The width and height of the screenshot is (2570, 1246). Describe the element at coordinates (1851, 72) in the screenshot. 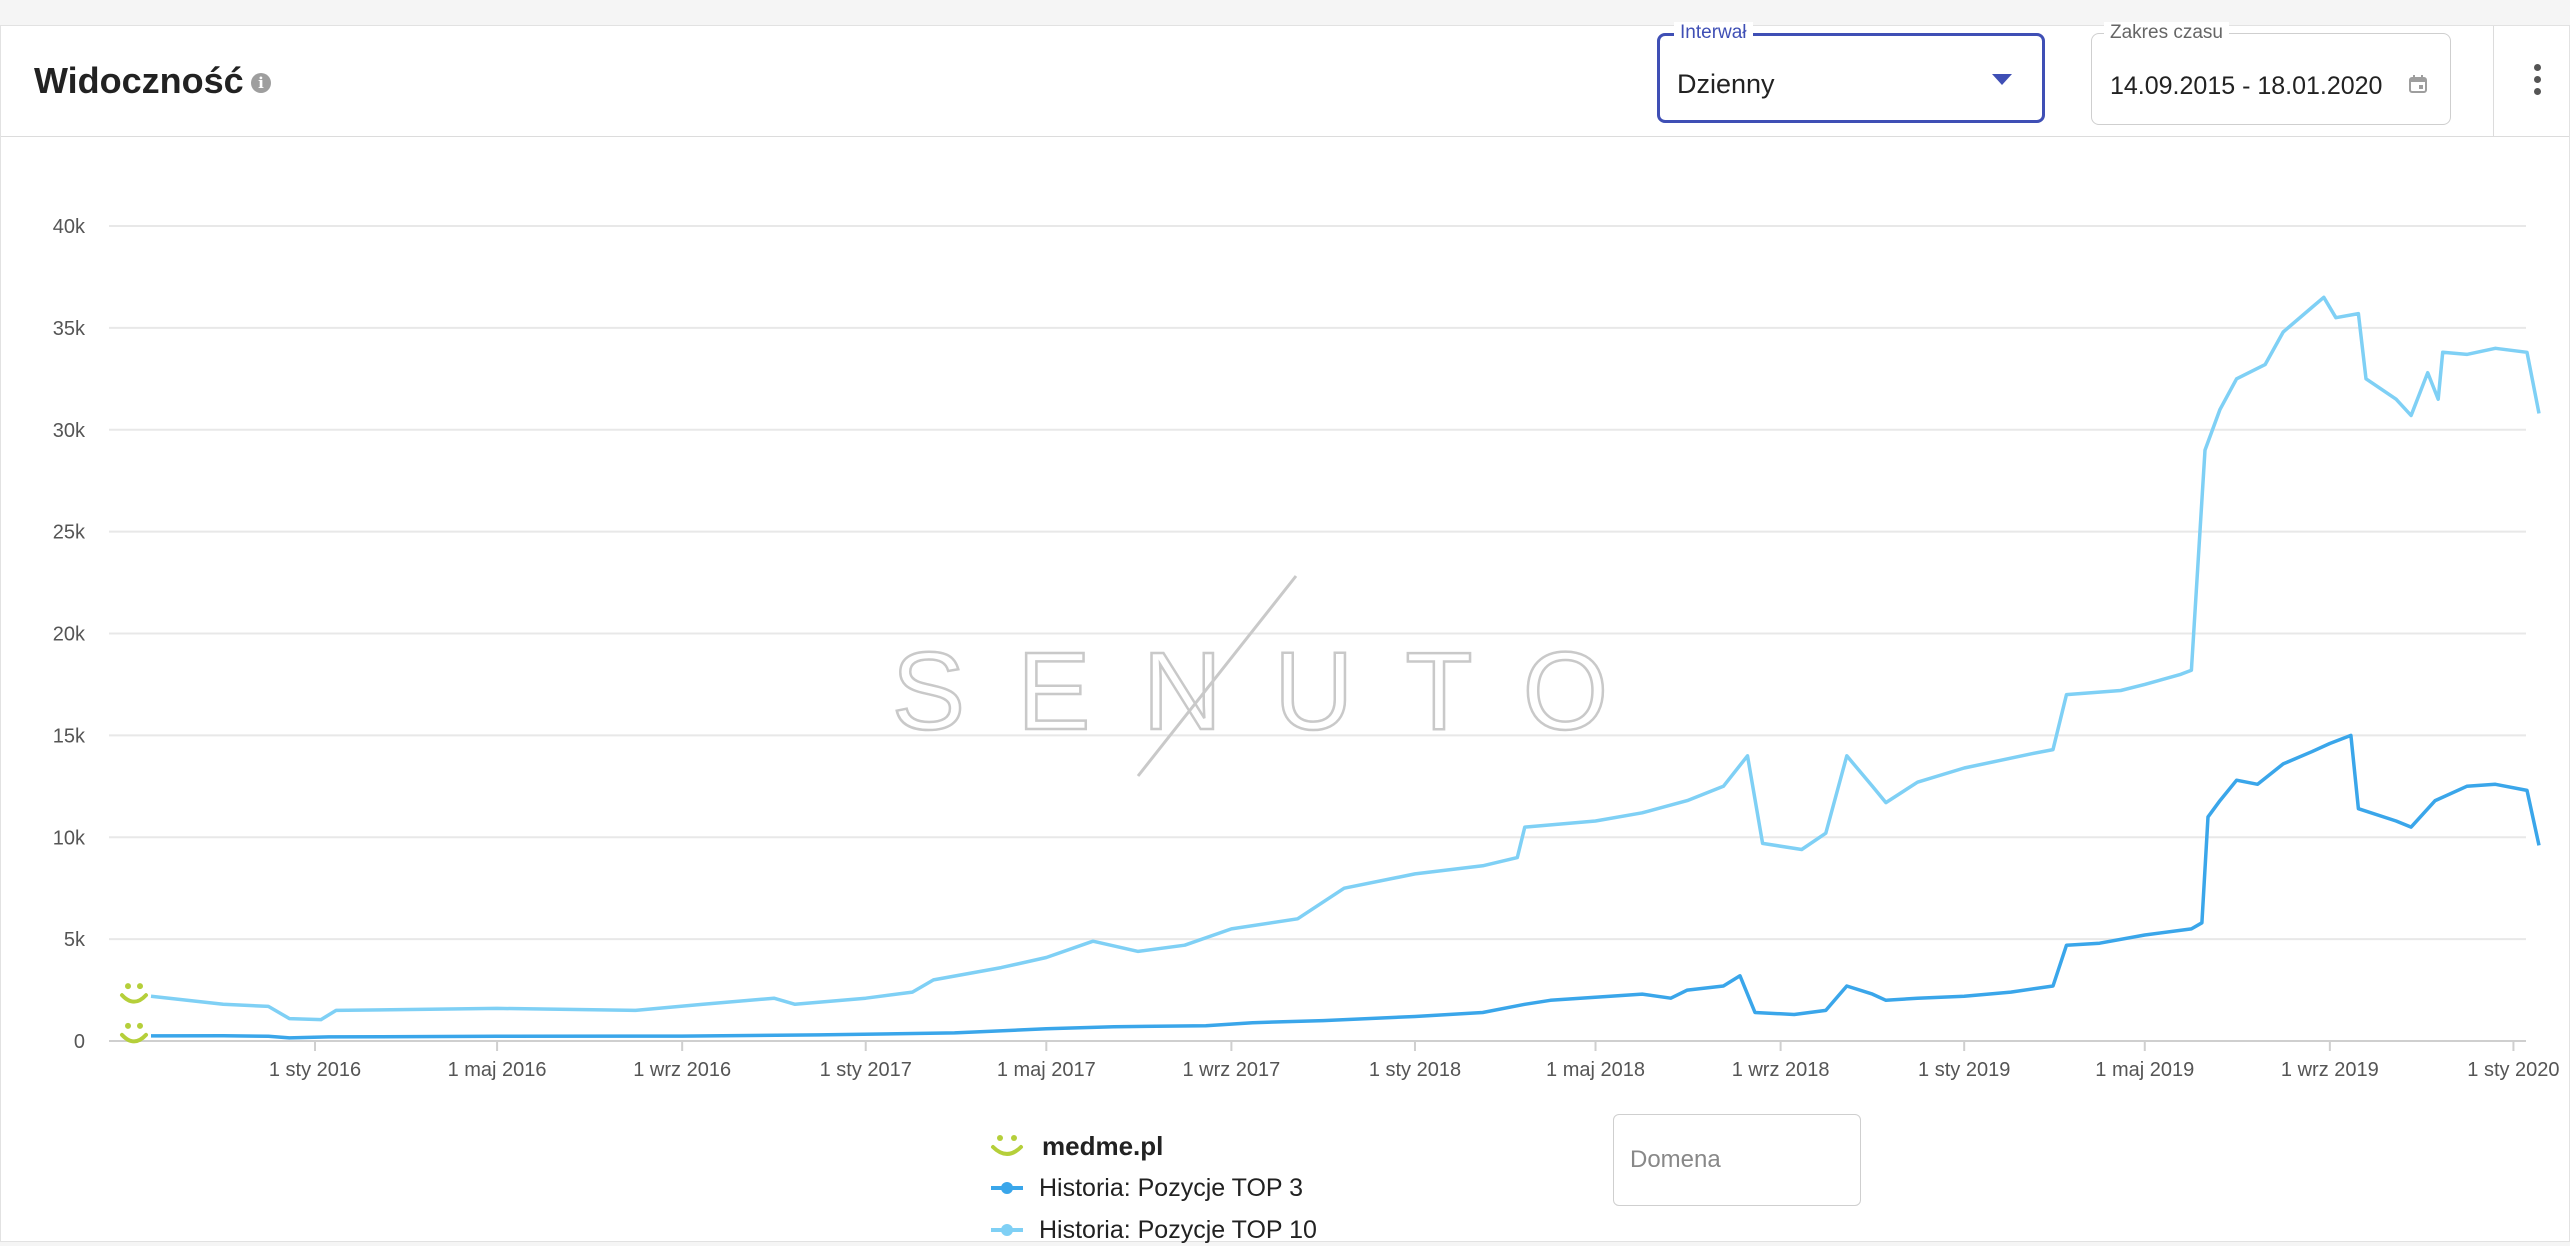

I see `interval-select: Interwał Dzienny` at that location.